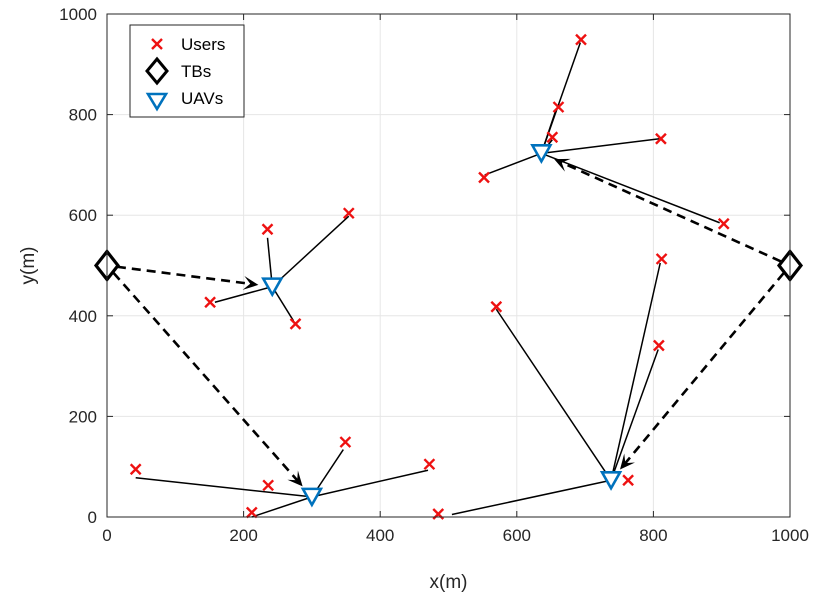 The width and height of the screenshot is (830, 597). What do you see at coordinates (653, 535) in the screenshot?
I see `x-tick-label: 800` at bounding box center [653, 535].